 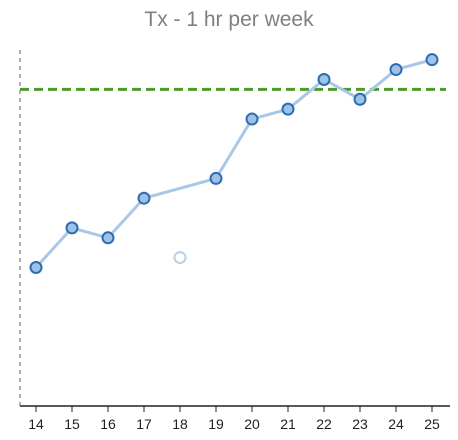 What do you see at coordinates (216, 424) in the screenshot?
I see `x-tick-label: 19` at bounding box center [216, 424].